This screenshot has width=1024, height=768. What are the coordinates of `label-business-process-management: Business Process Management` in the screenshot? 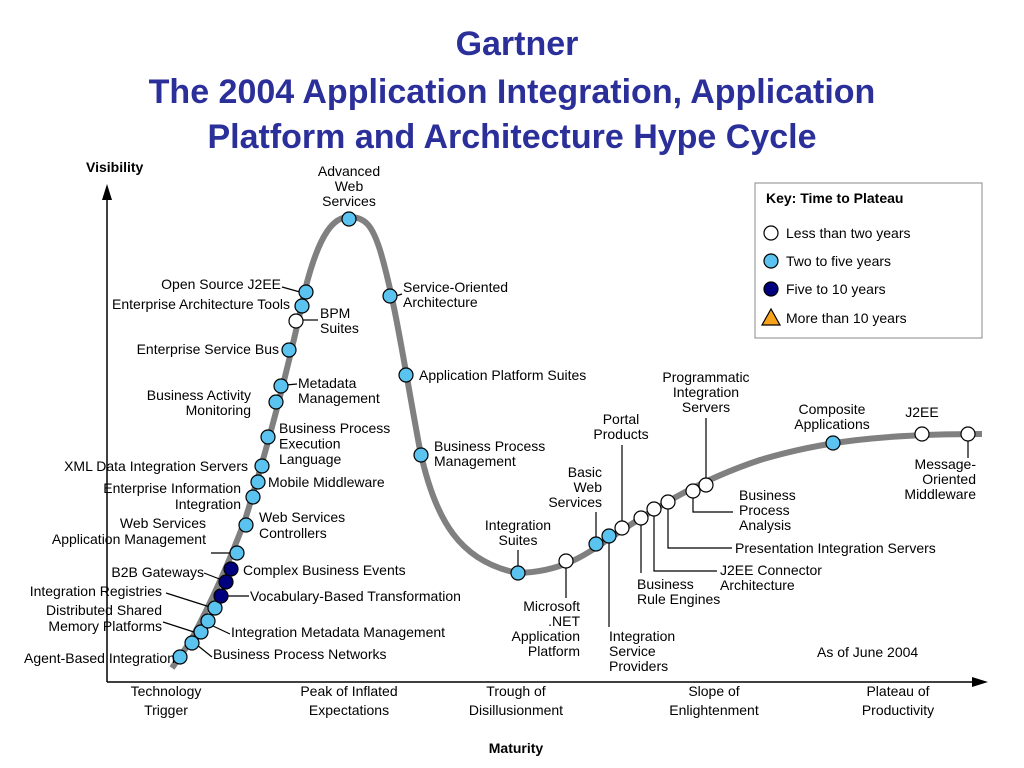 It's located at (489, 453).